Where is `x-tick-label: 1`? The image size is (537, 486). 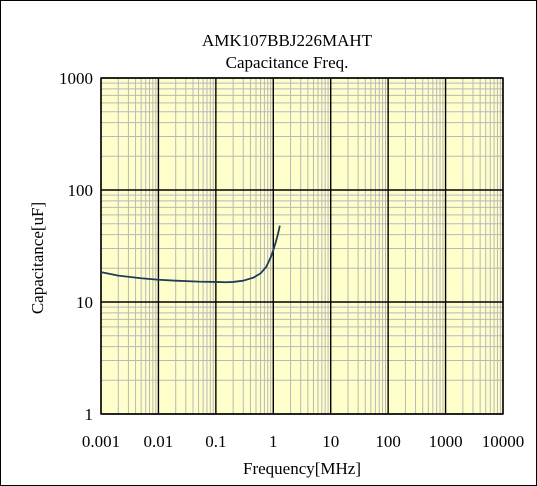
x-tick-label: 1 is located at coordinates (273, 441).